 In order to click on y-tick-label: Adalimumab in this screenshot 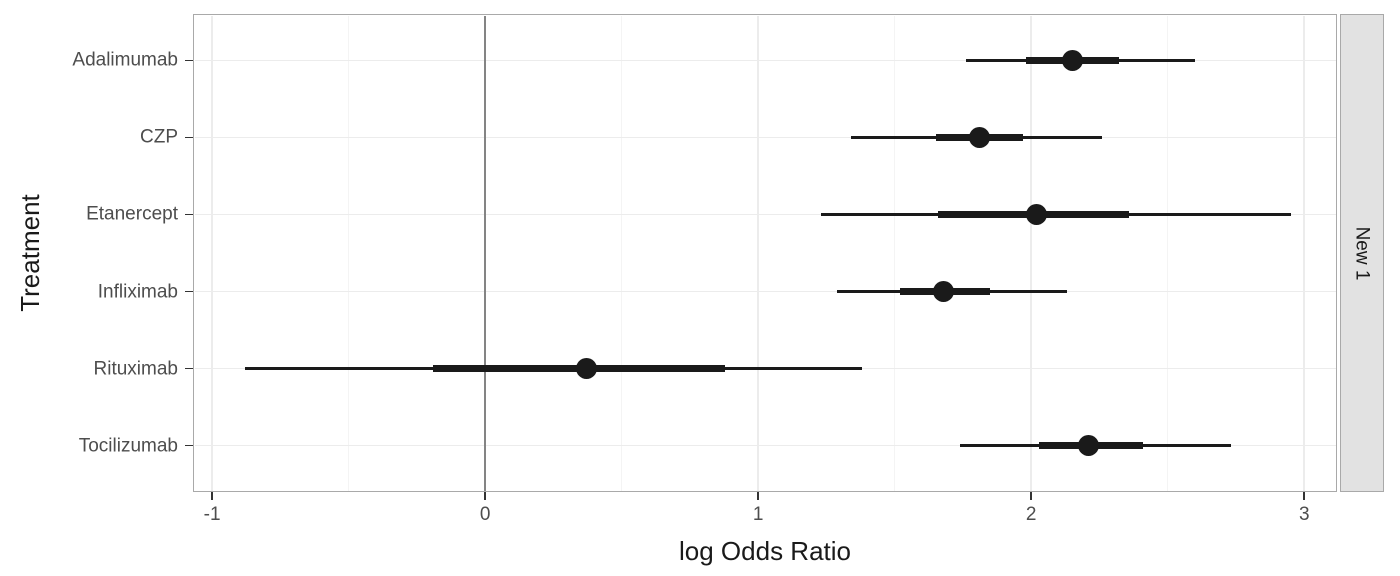, I will do `click(125, 60)`.